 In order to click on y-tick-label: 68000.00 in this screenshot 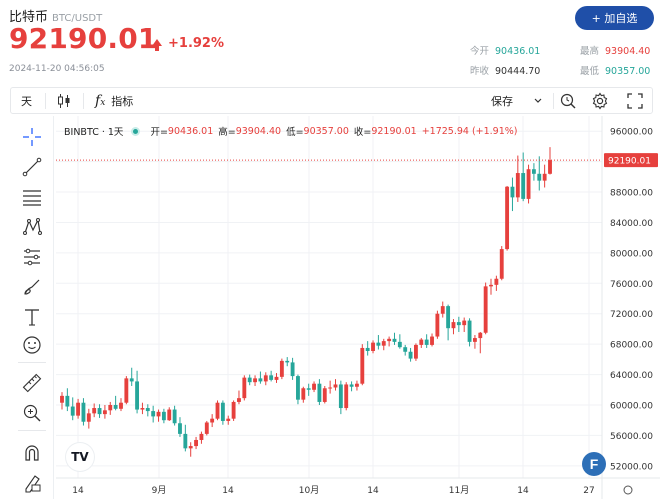, I will do `click(631, 346)`.